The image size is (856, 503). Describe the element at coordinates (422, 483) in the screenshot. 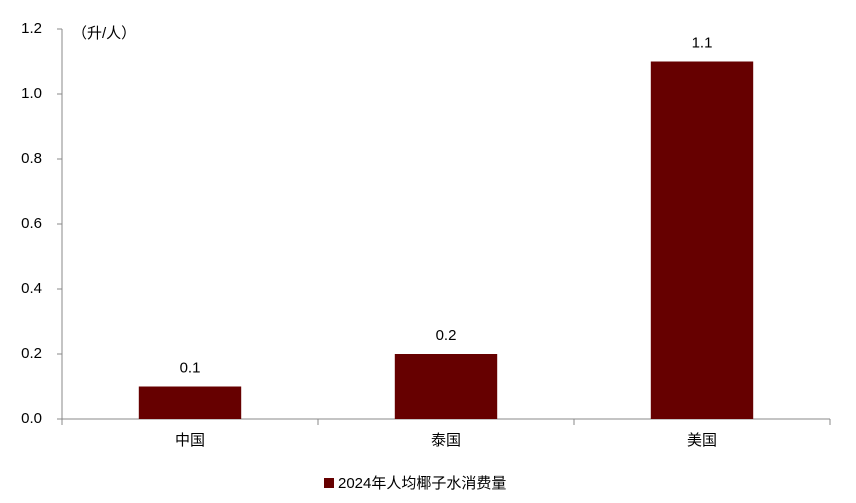

I see `legend-label: 2024年人均椰子水消费量` at that location.